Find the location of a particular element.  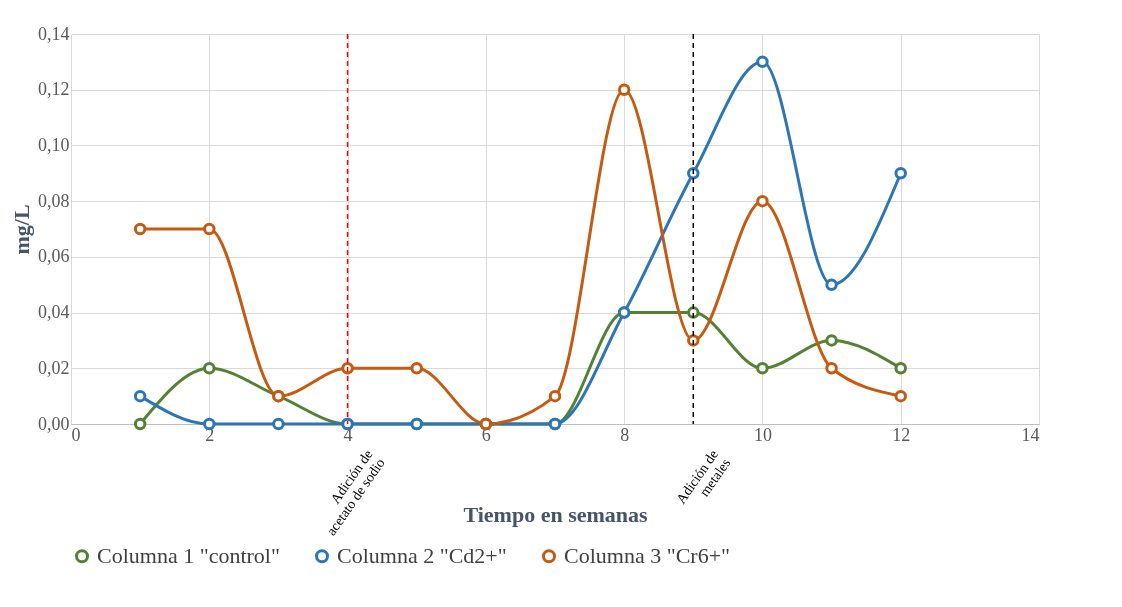

x-axis-title: Tiempo en semanas is located at coordinates (556, 514).